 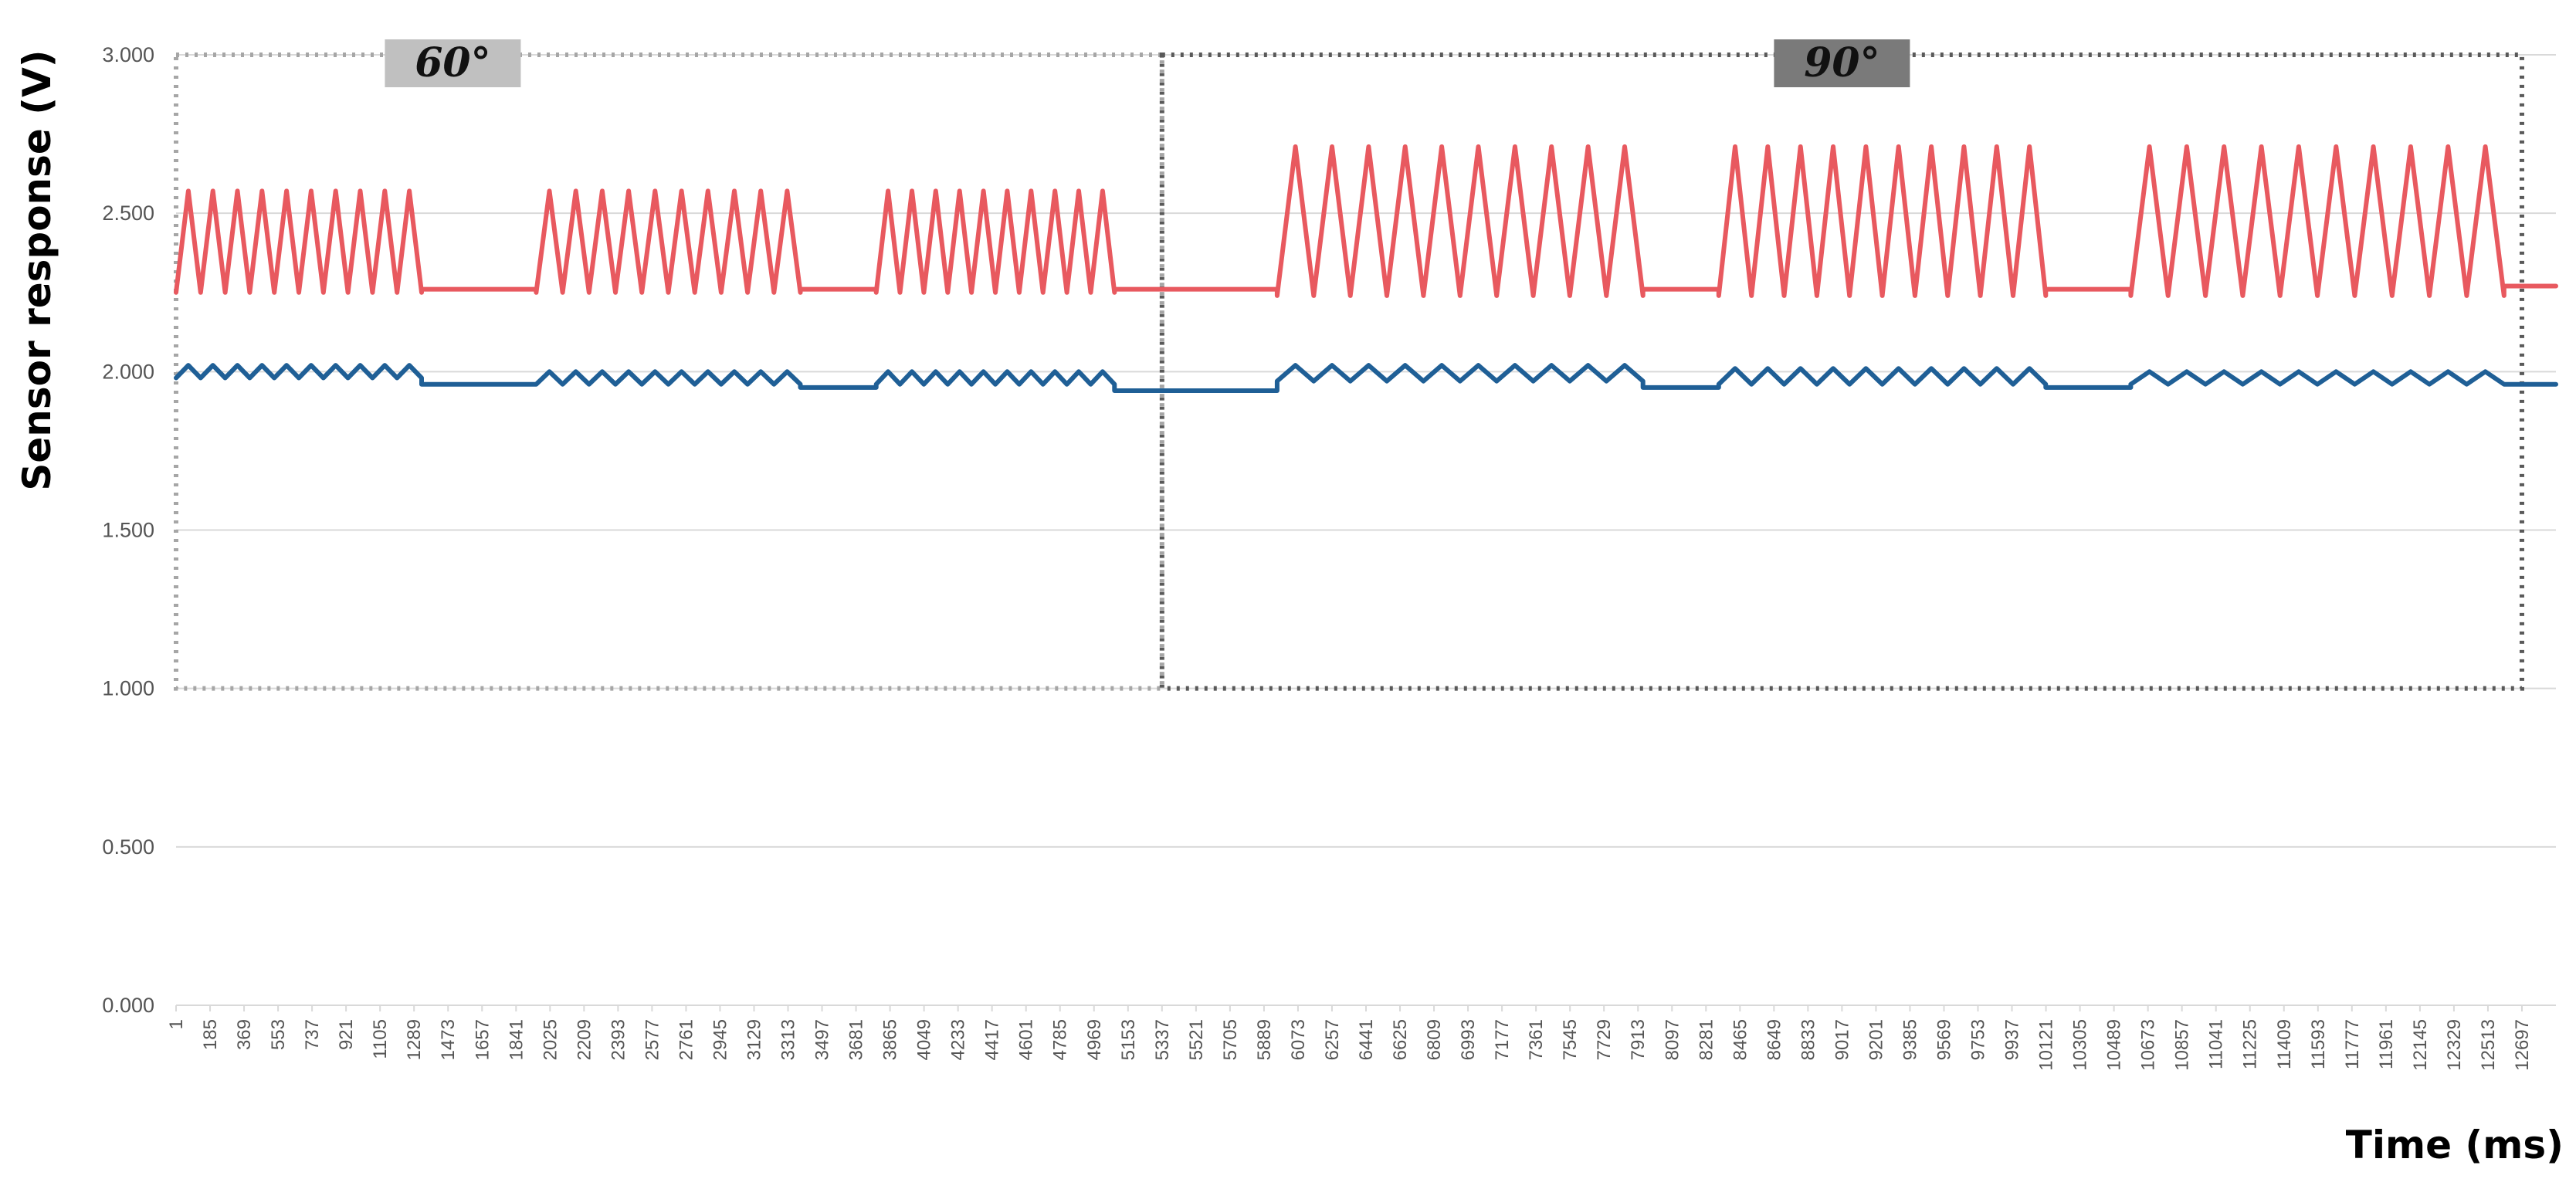 I want to click on x-tick-label: 9937, so click(x=2012, y=1039).